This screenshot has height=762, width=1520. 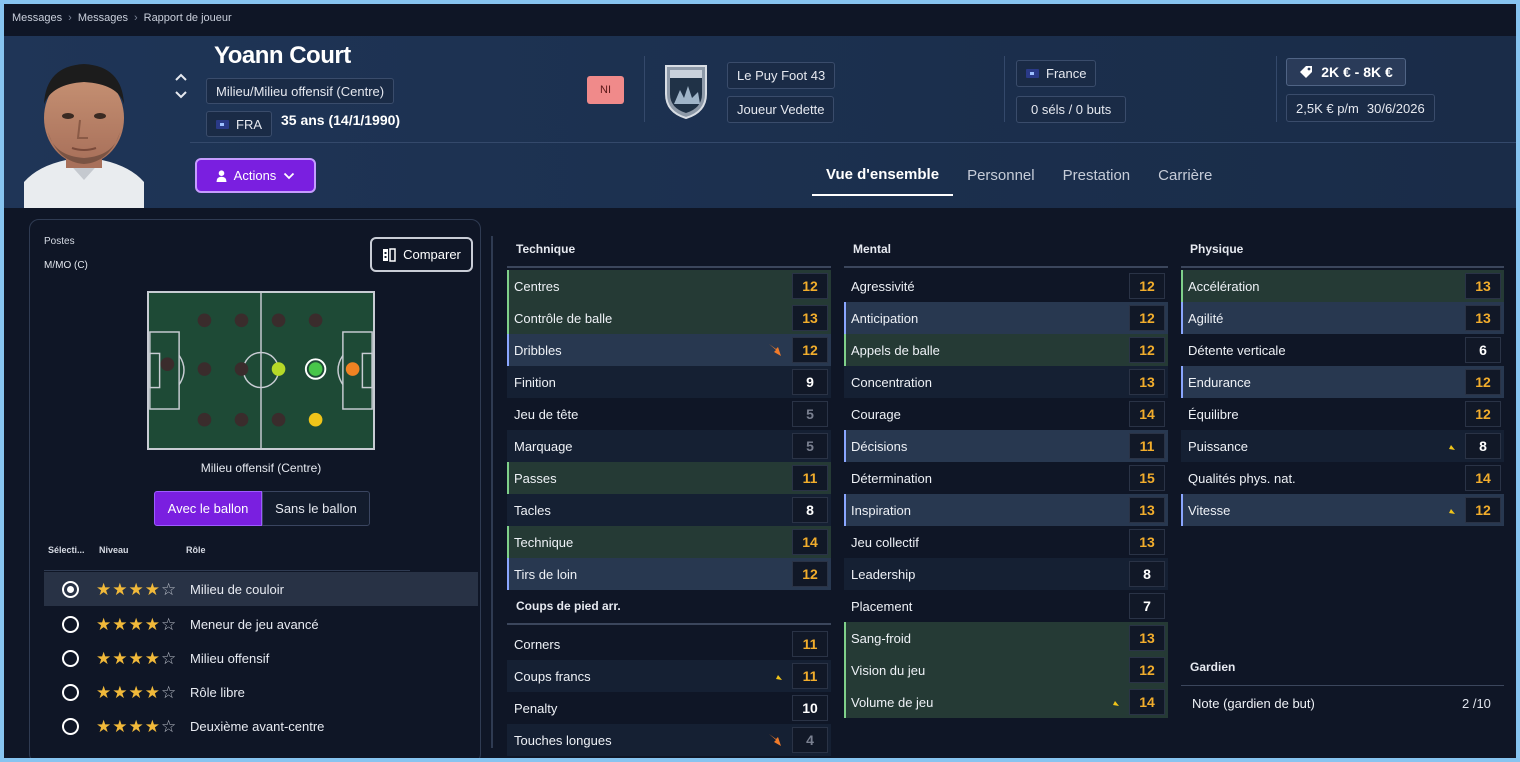 I want to click on without-ball-button: Sans le ballon, so click(x=316, y=508).